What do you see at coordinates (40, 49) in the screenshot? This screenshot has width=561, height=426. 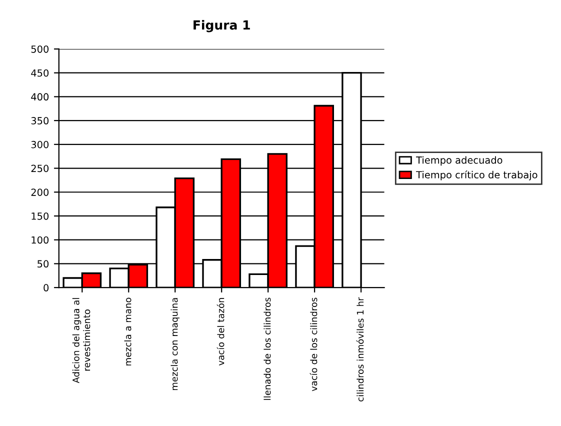 I see `y-tick-label: 500` at bounding box center [40, 49].